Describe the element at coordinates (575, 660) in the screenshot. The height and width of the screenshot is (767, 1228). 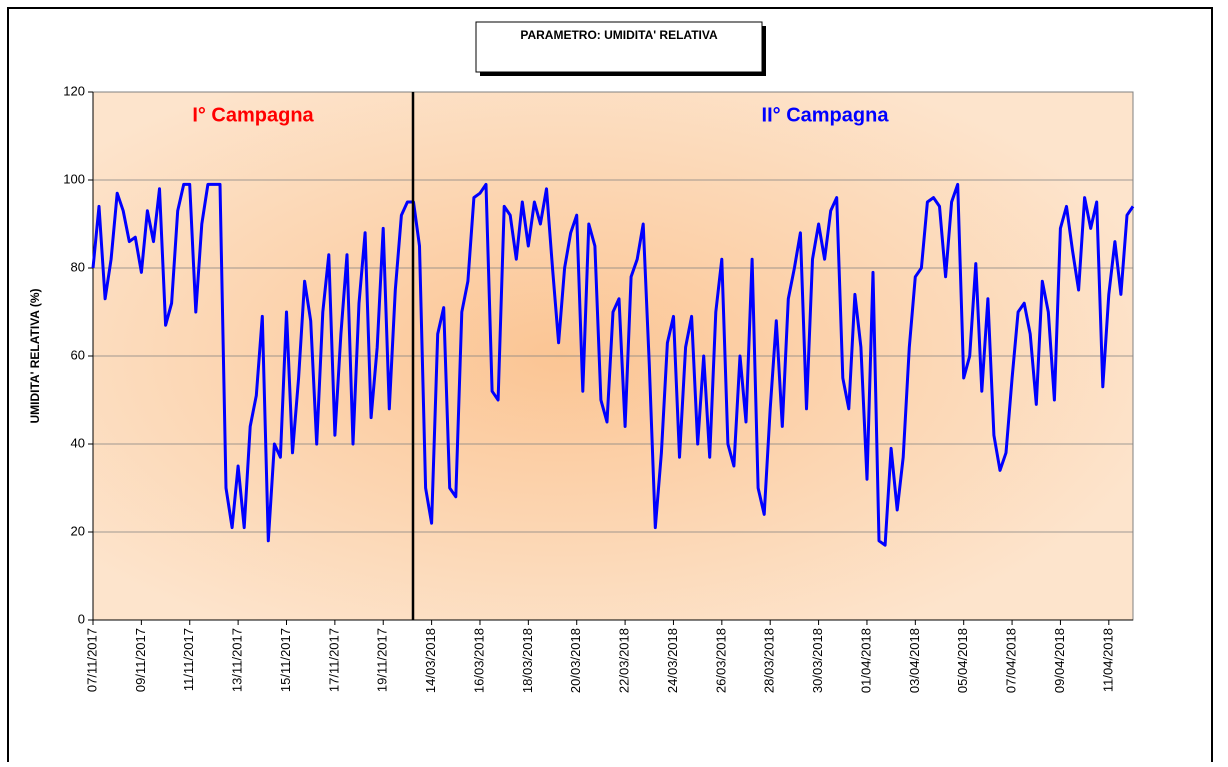
I see `x-tick-label: 20/03/2018` at that location.